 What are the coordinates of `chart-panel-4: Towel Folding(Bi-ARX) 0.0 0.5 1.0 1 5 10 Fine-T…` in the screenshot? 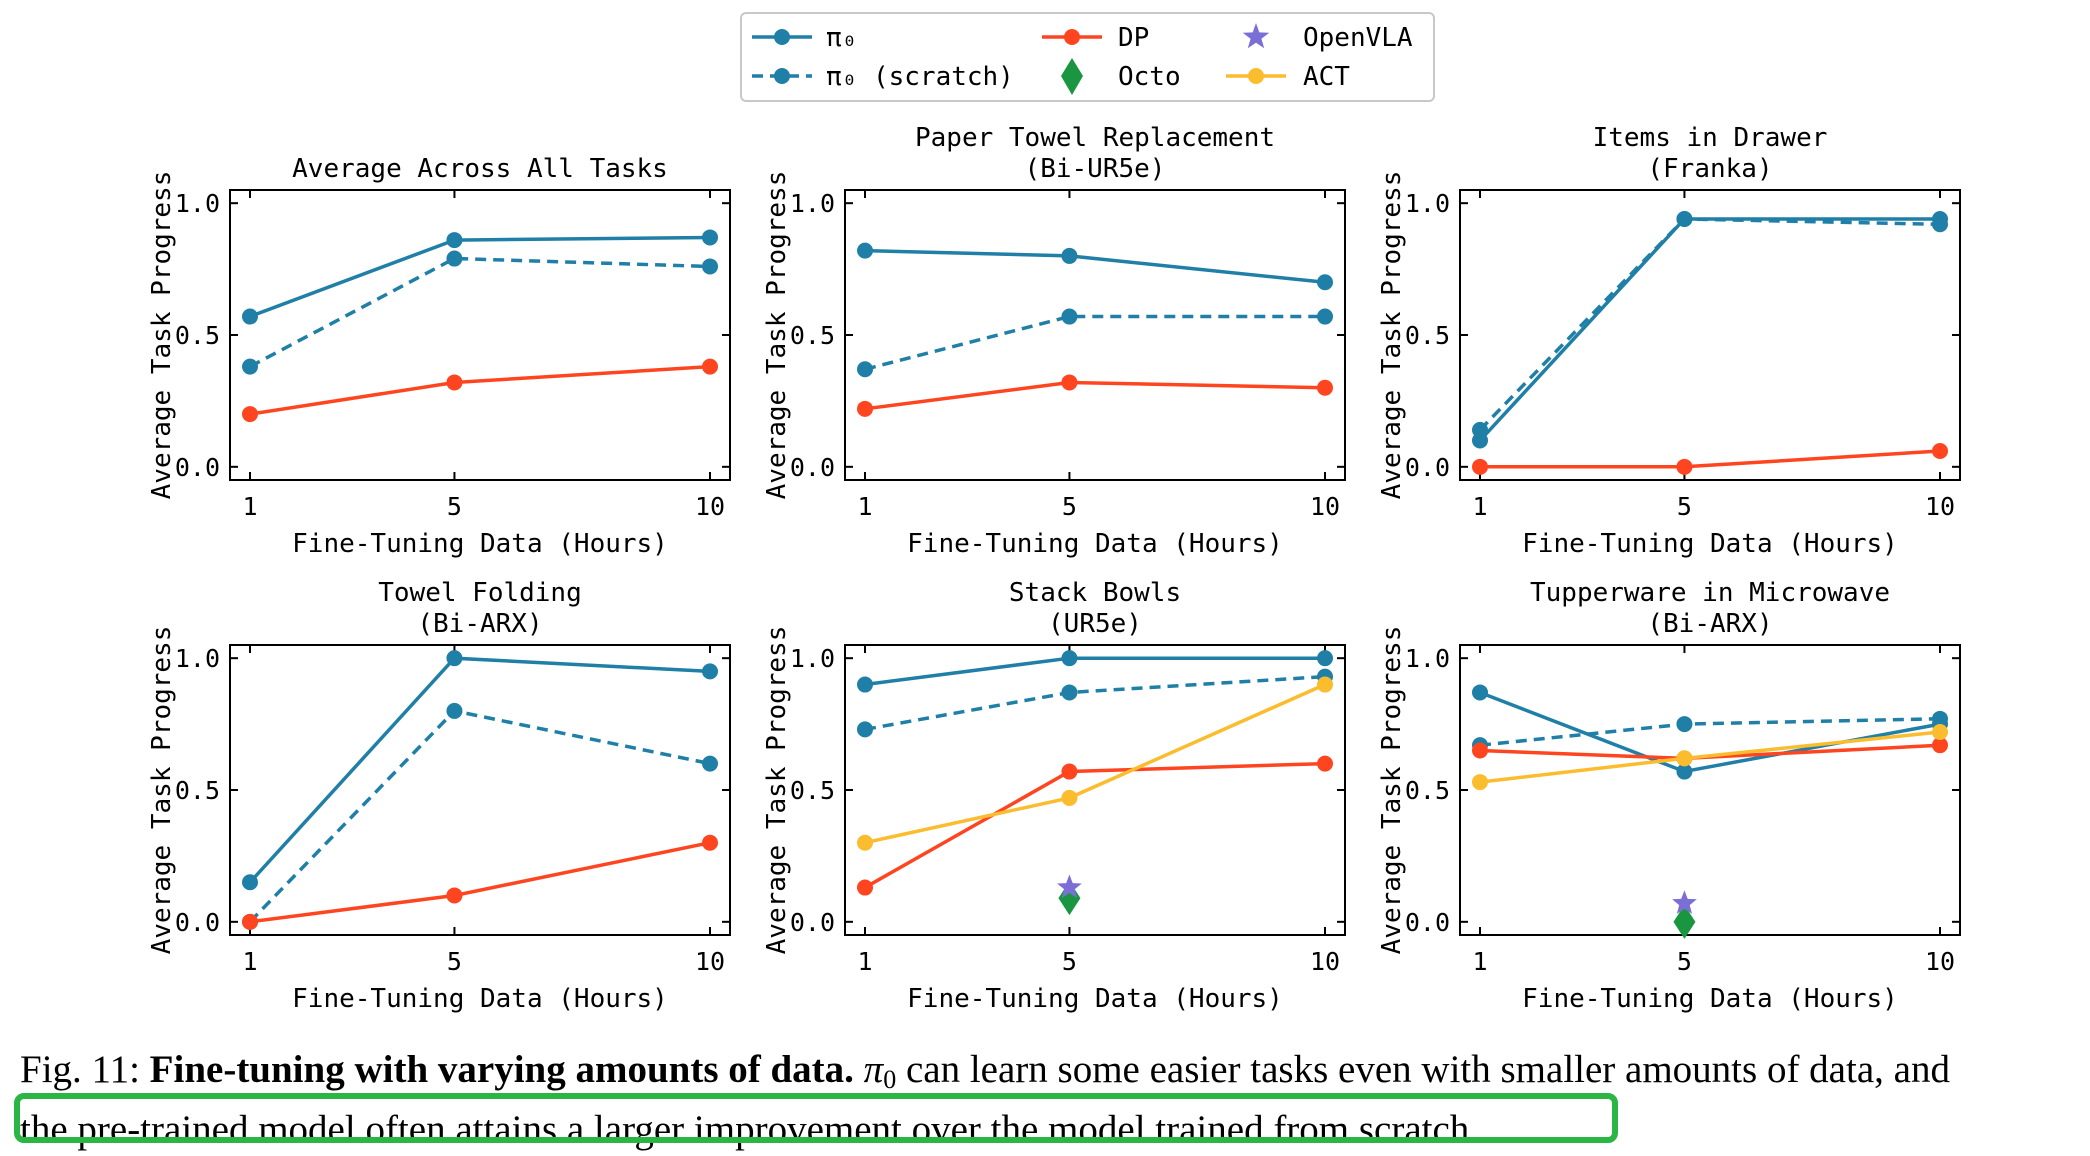 It's located at (439, 796).